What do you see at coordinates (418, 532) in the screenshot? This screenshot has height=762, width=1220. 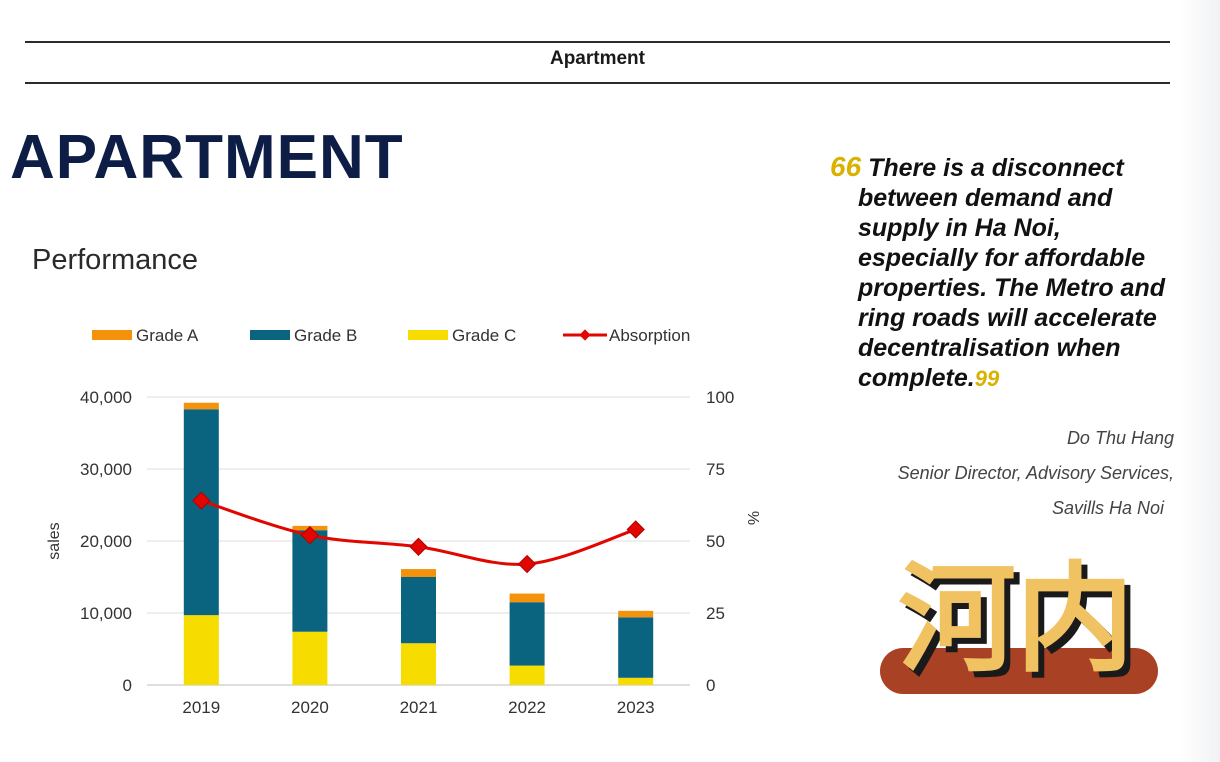 I see `absorption-line` at bounding box center [418, 532].